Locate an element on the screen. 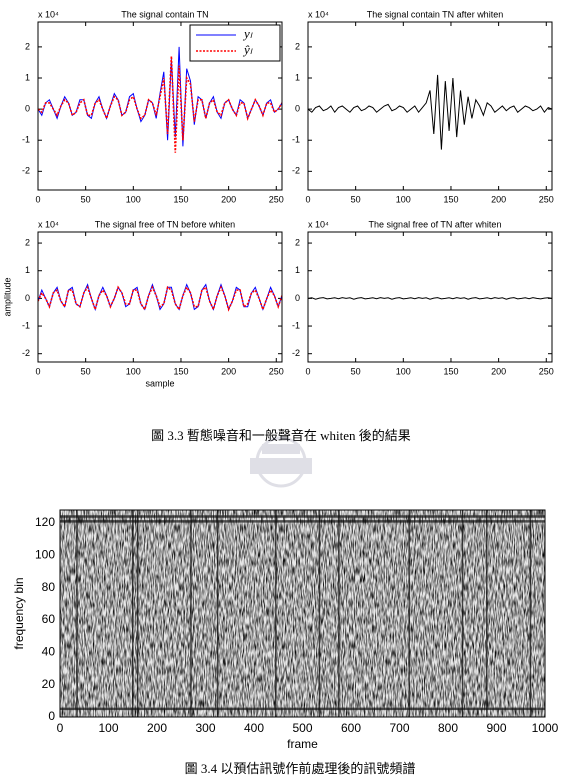  x-tick-label: 1000 is located at coordinates (545, 728).